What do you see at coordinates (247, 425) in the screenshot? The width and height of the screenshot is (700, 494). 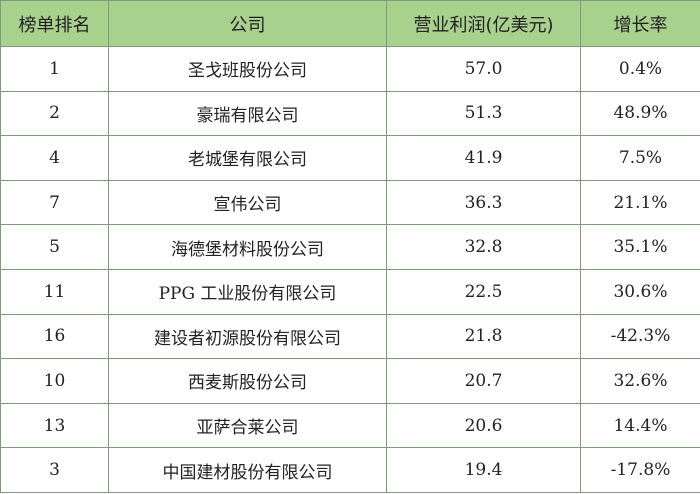 I see `cell-company: 亚萨合莱公司` at bounding box center [247, 425].